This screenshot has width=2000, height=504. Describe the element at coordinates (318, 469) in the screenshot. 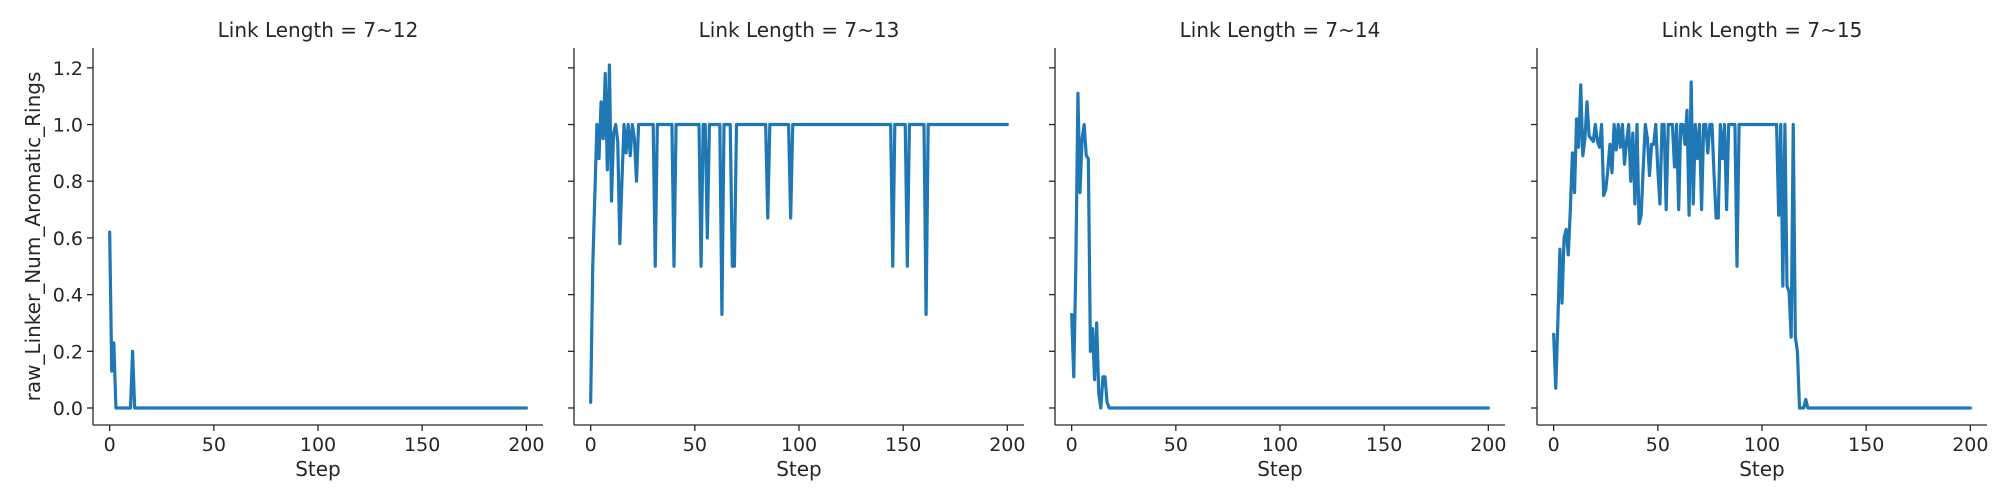

I see `x-axis-label-1: Step` at that location.